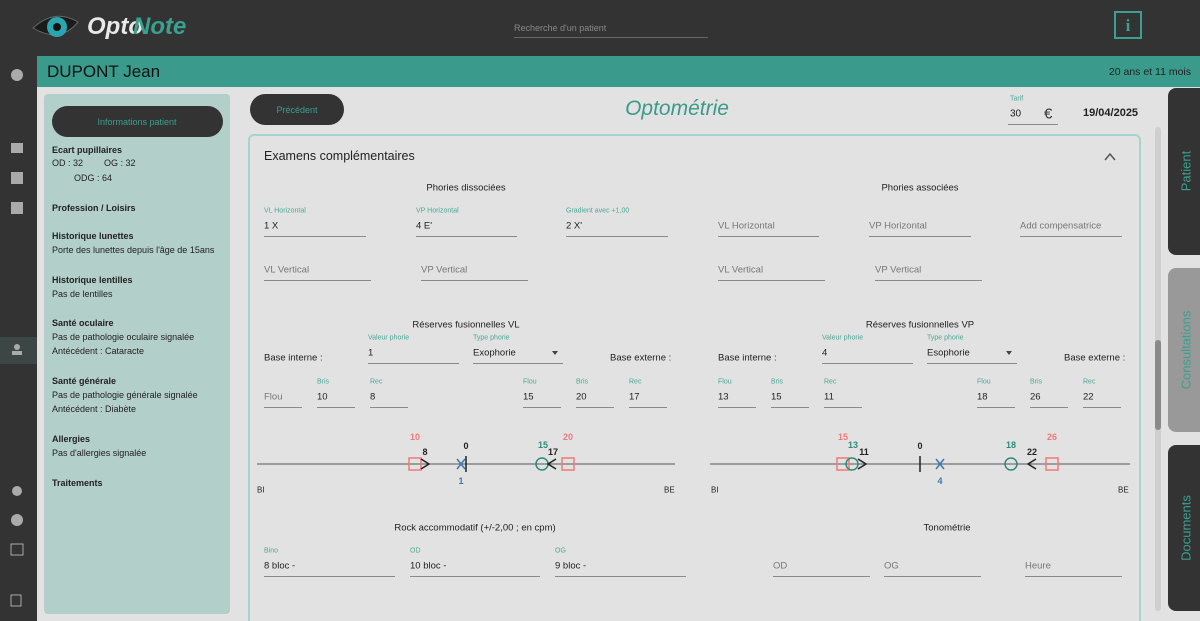  What do you see at coordinates (77, 483) in the screenshot?
I see `section-title: Traitements` at bounding box center [77, 483].